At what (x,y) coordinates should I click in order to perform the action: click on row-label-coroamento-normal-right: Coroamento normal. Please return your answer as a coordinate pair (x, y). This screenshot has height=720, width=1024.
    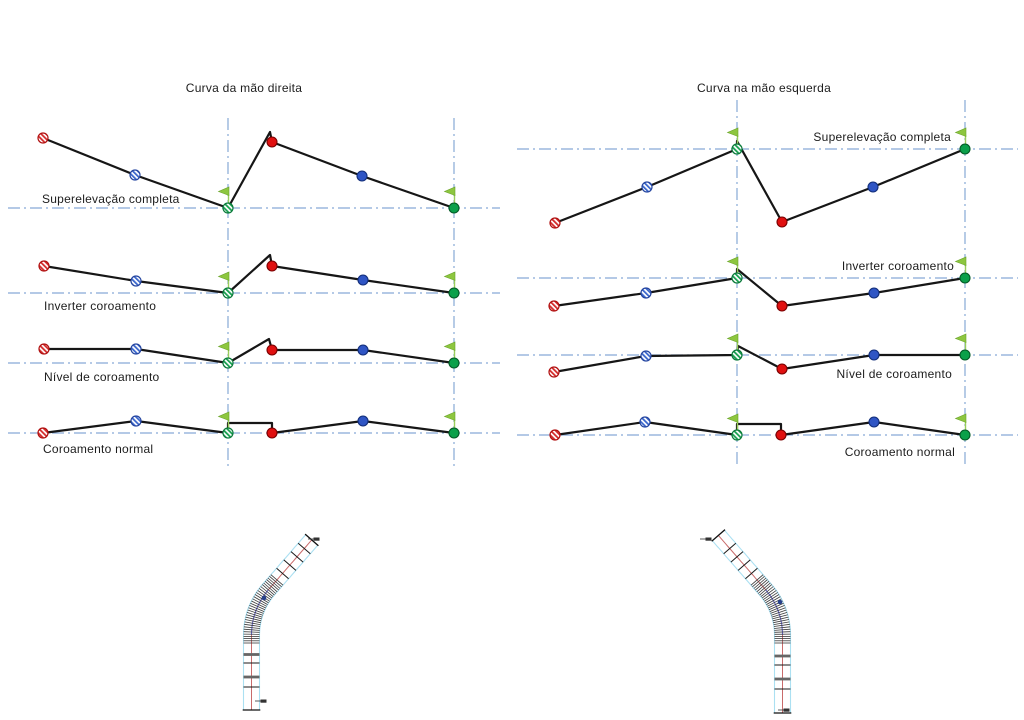
    Looking at the image, I should click on (900, 452).